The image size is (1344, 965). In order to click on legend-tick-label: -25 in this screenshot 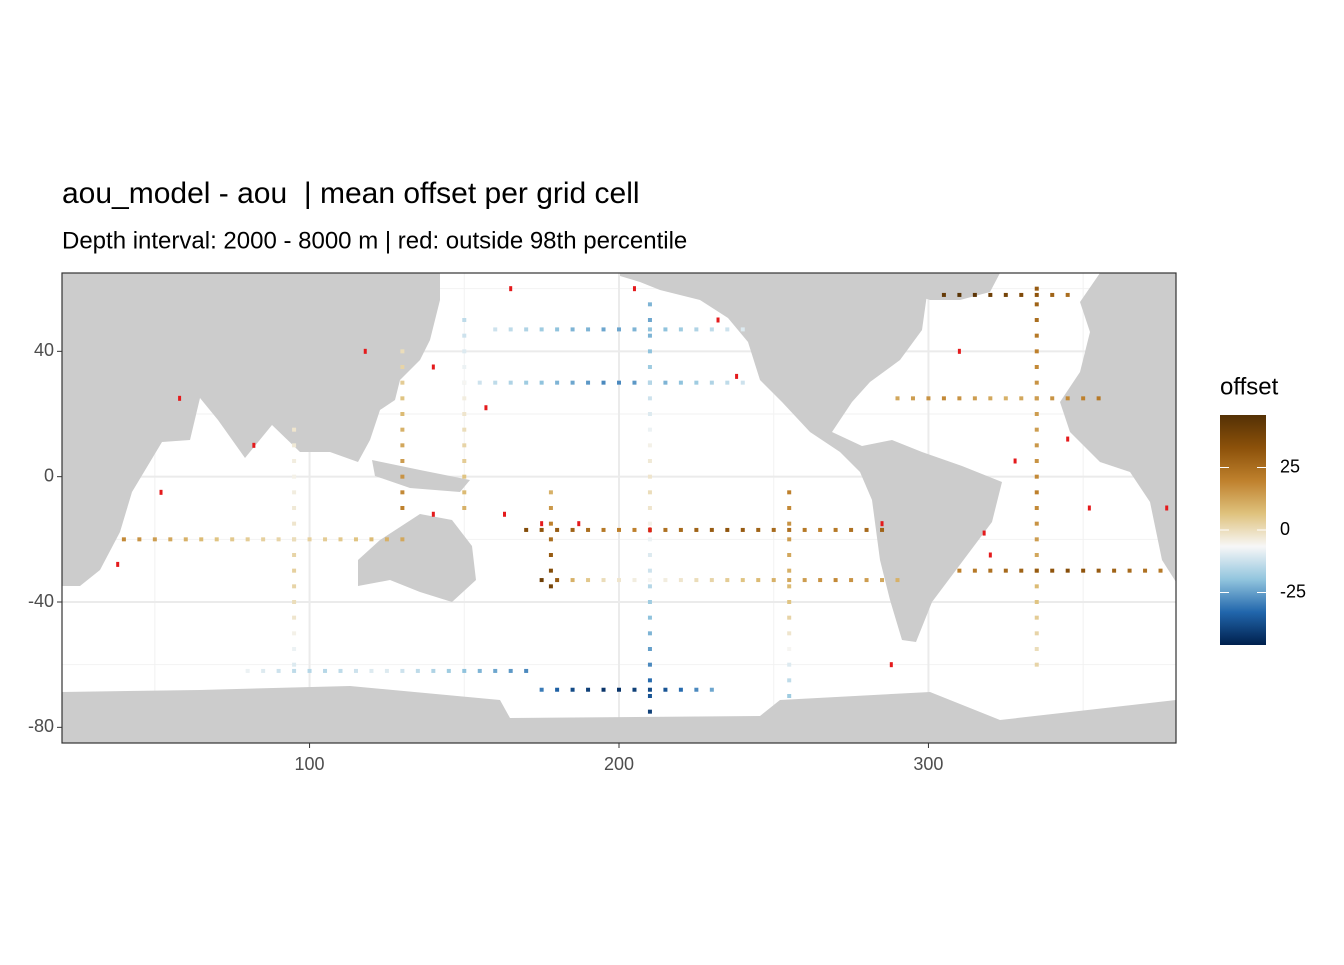, I will do `click(1293, 591)`.